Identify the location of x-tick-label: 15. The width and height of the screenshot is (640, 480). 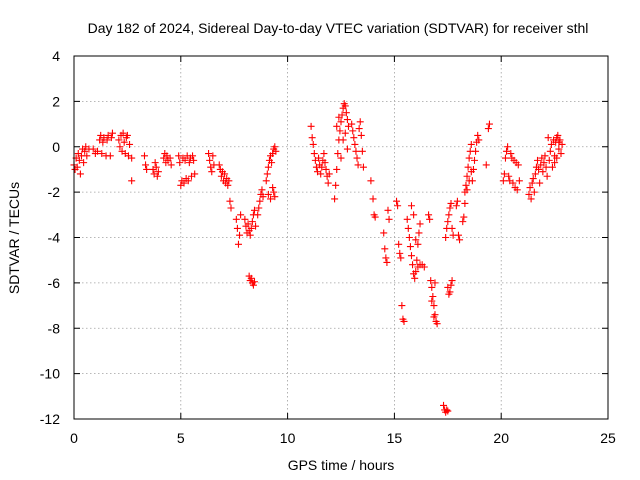
(395, 438).